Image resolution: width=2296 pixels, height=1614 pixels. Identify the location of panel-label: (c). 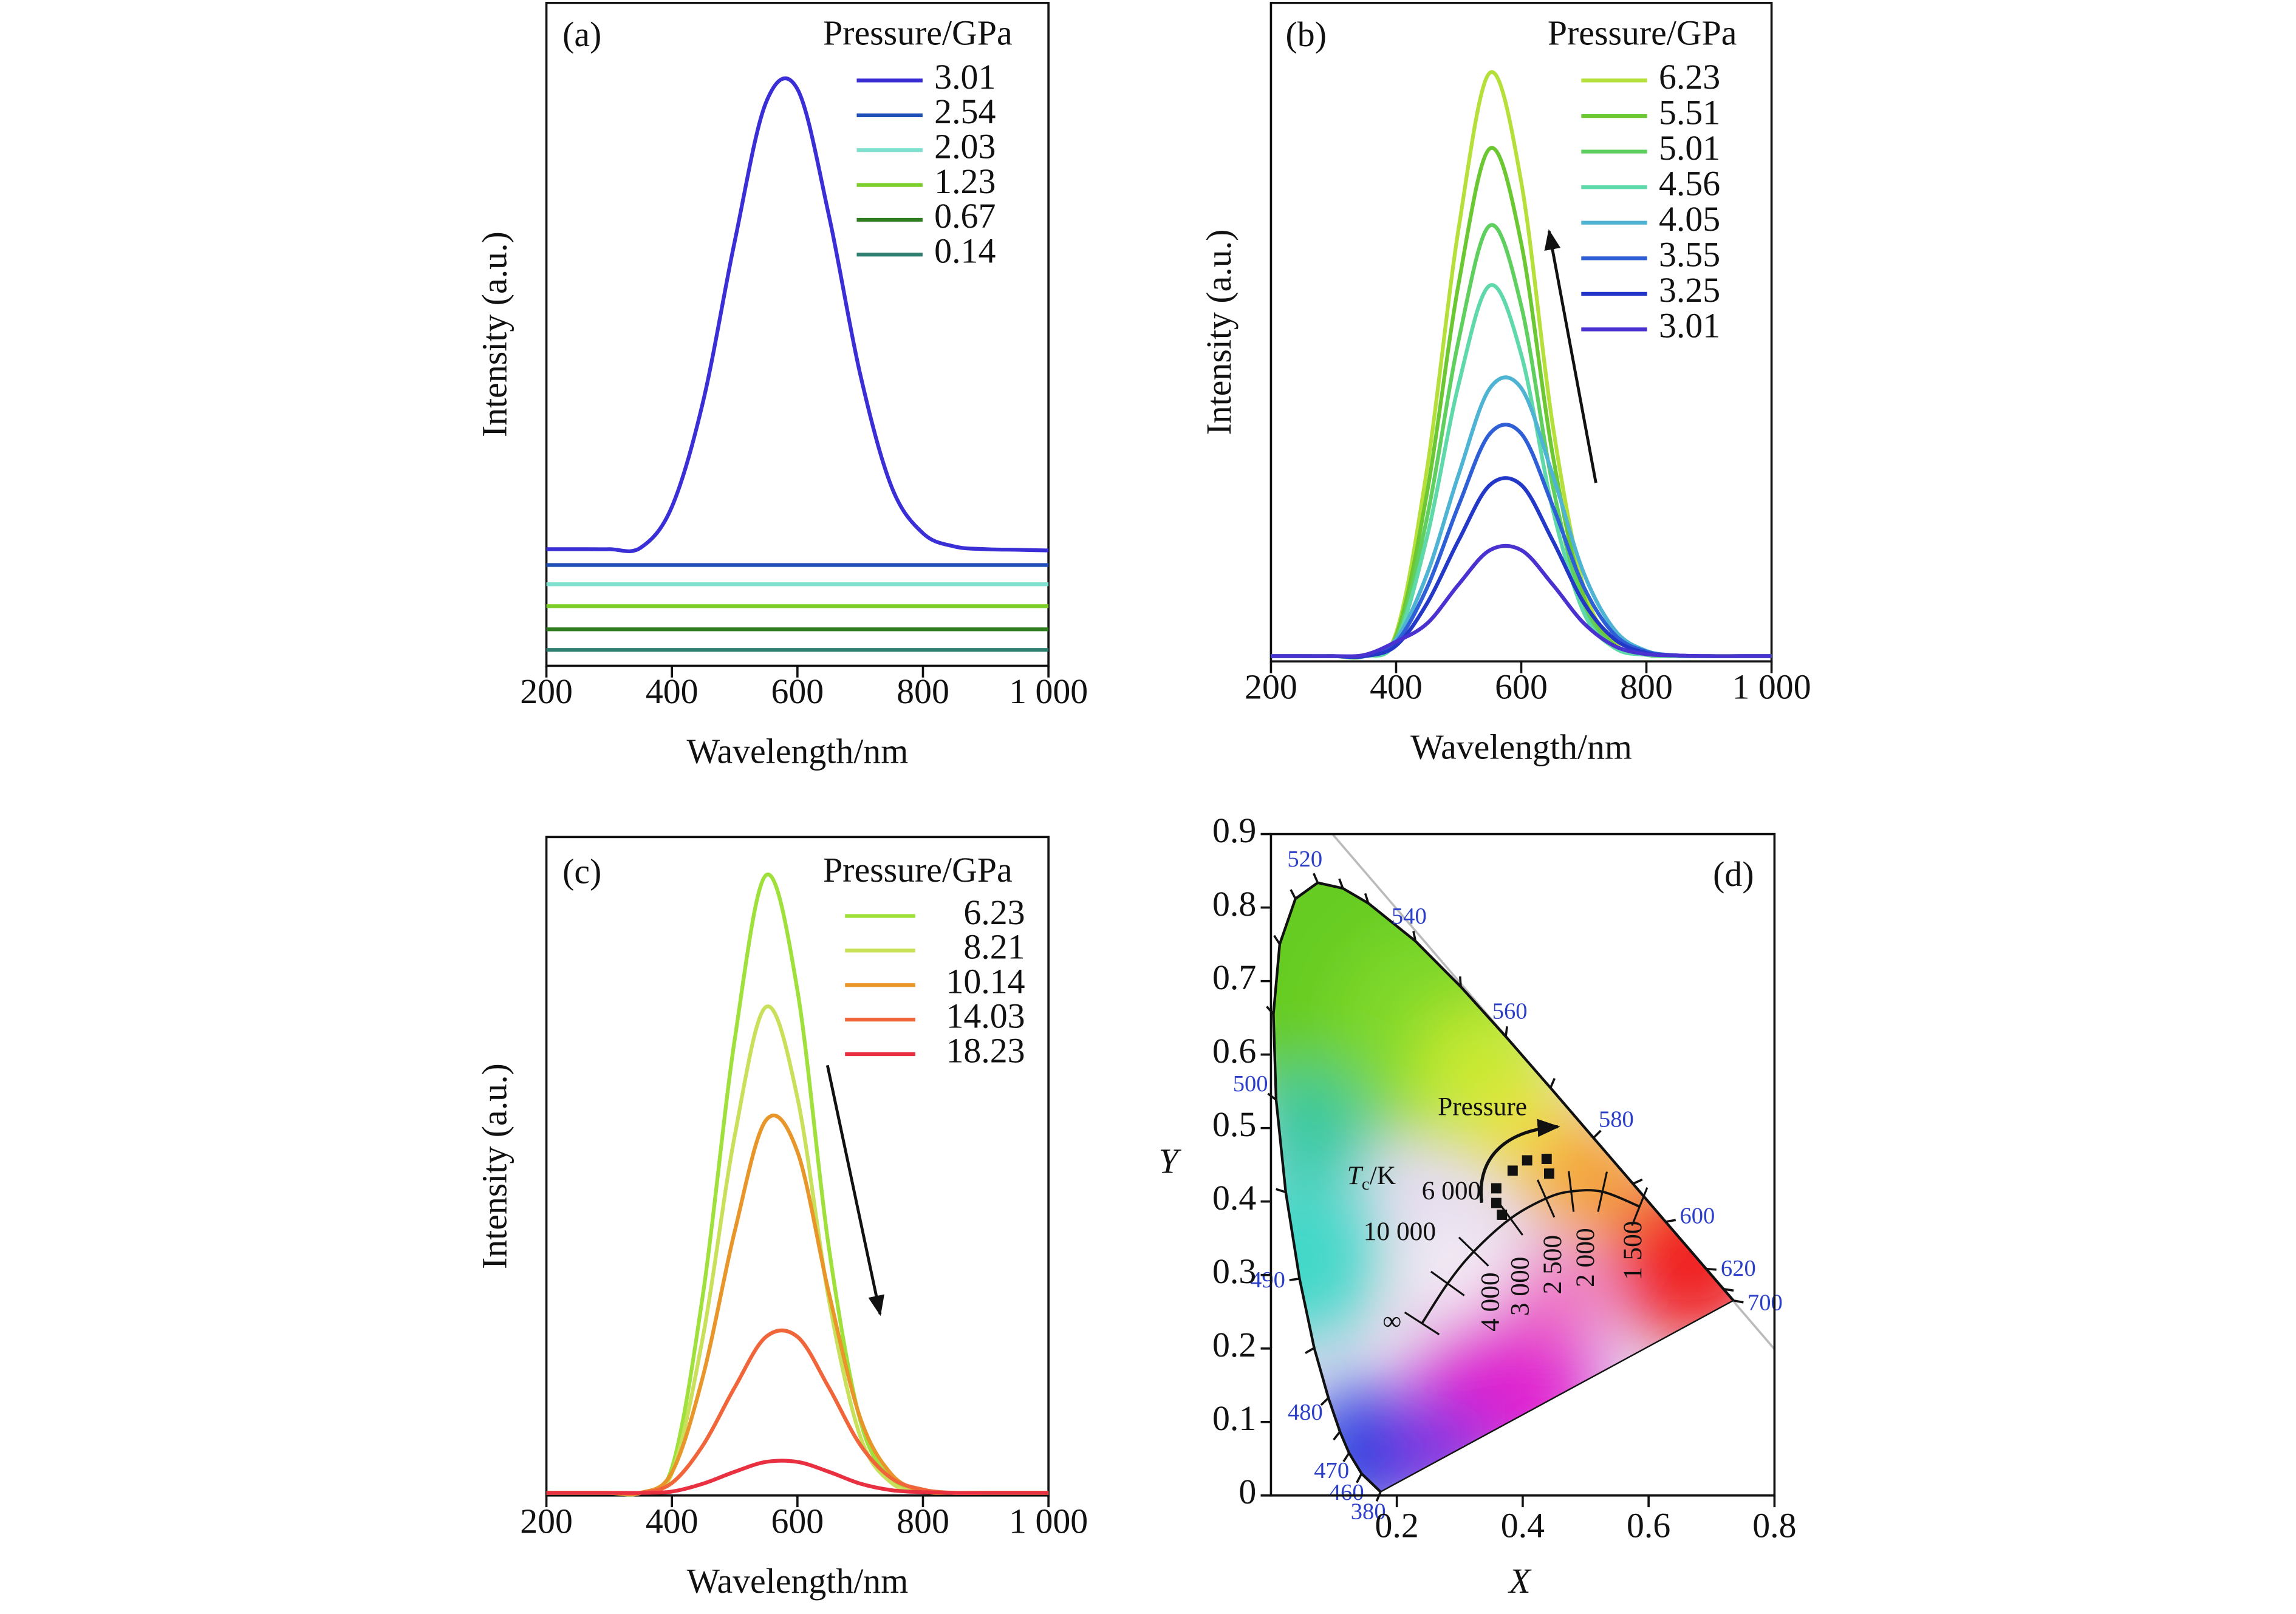
(581, 871).